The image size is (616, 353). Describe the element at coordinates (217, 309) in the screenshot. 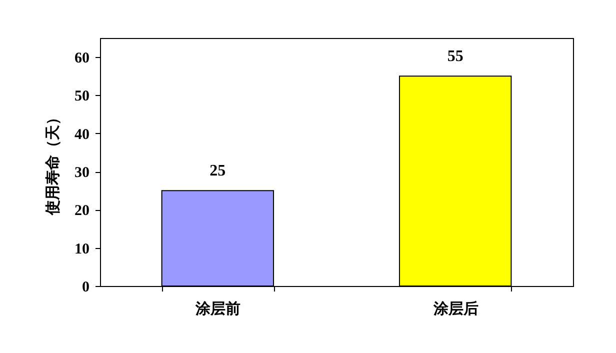

I see `x-tick-label: 涂层前` at that location.